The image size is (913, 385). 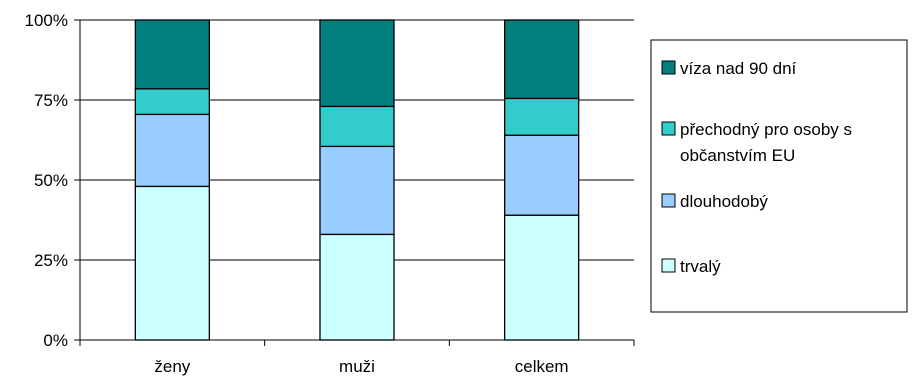 What do you see at coordinates (46, 20) in the screenshot?
I see `y-tick-label: 100%` at bounding box center [46, 20].